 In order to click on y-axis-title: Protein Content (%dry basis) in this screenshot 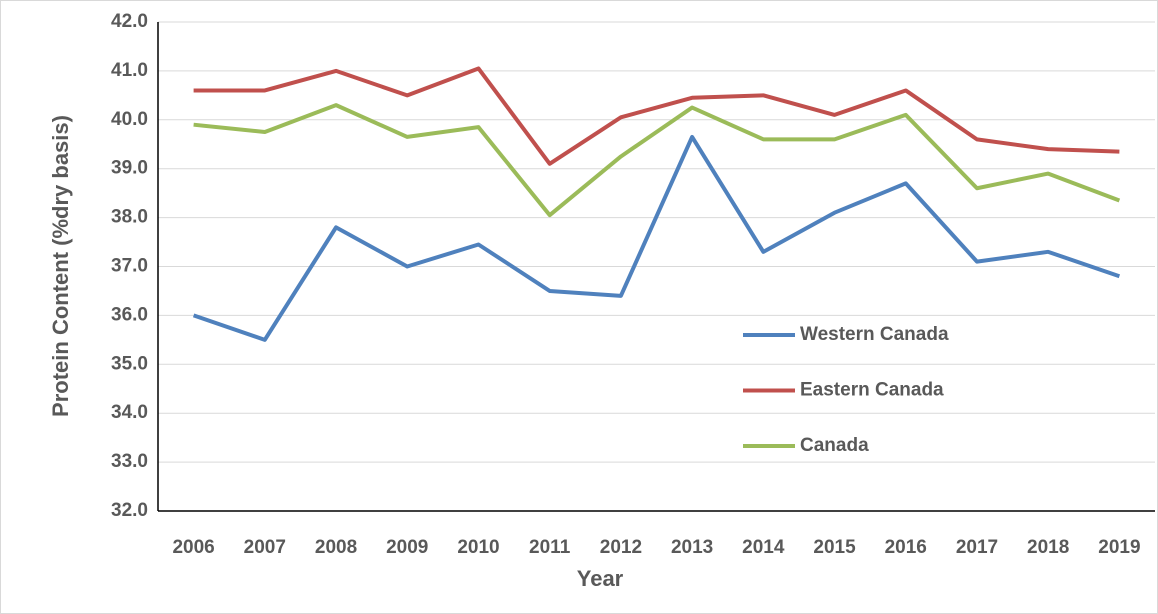, I will do `click(60, 266)`.